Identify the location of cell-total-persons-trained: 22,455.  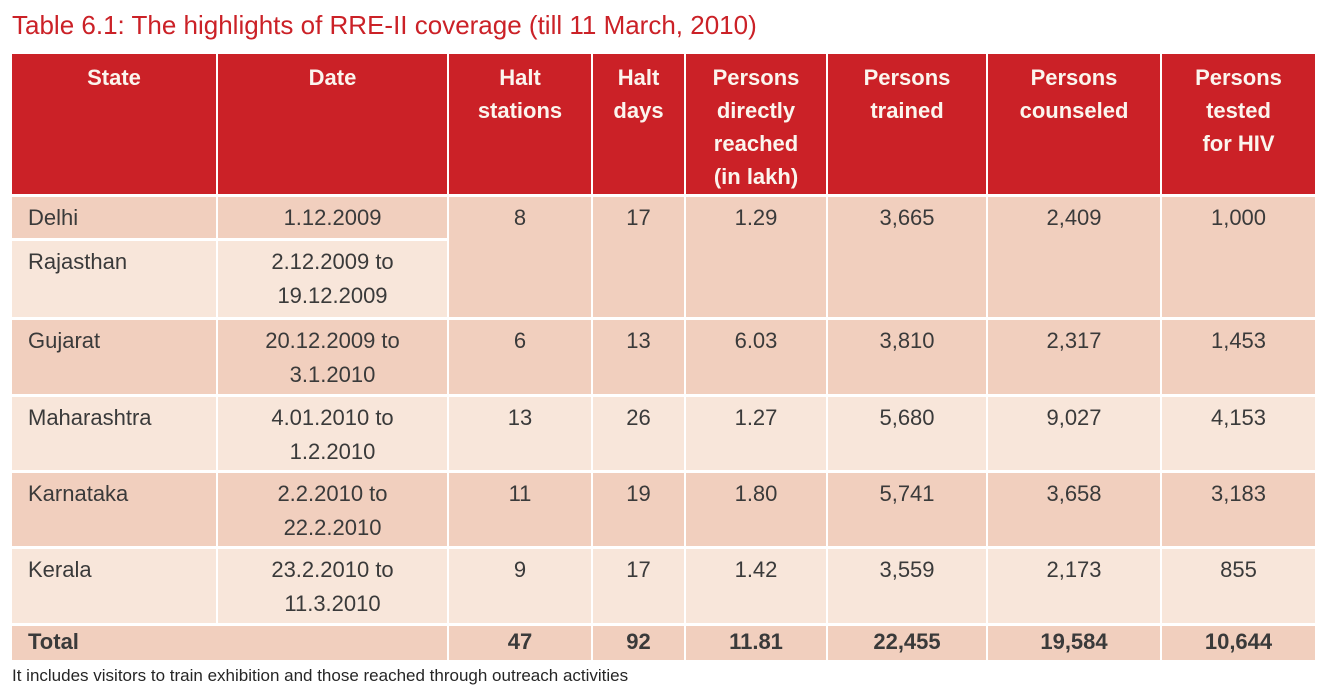
(907, 642).